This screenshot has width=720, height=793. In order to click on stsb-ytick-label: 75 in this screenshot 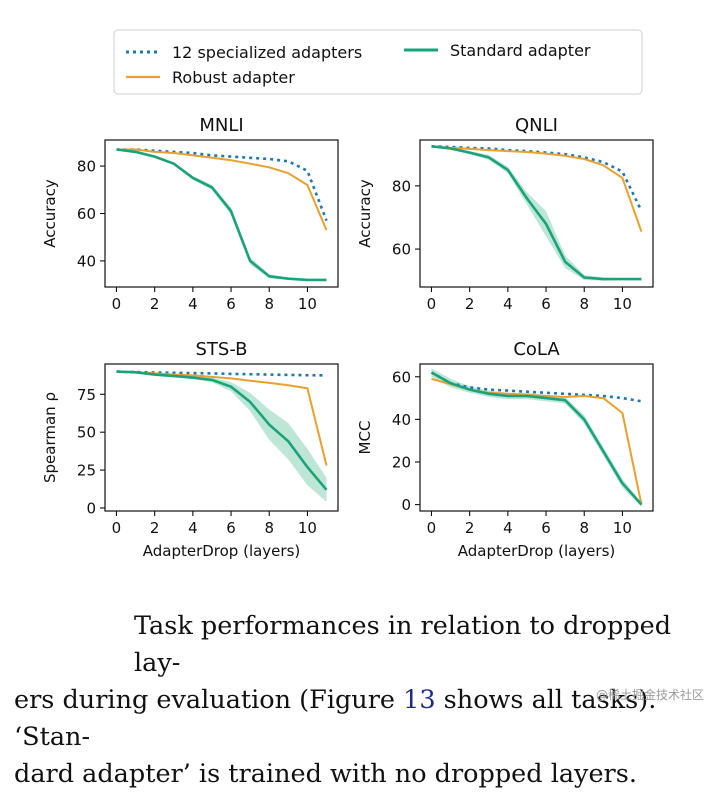, I will do `click(86, 395)`.